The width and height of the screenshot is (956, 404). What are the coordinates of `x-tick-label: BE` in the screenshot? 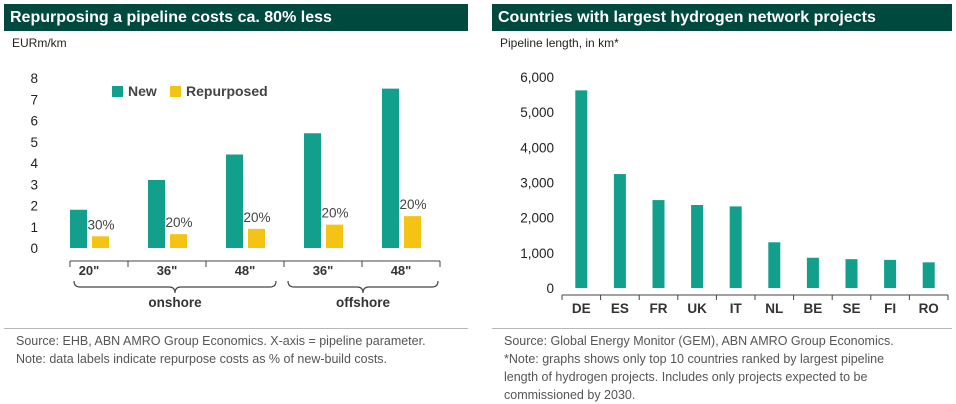 It's located at (813, 308).